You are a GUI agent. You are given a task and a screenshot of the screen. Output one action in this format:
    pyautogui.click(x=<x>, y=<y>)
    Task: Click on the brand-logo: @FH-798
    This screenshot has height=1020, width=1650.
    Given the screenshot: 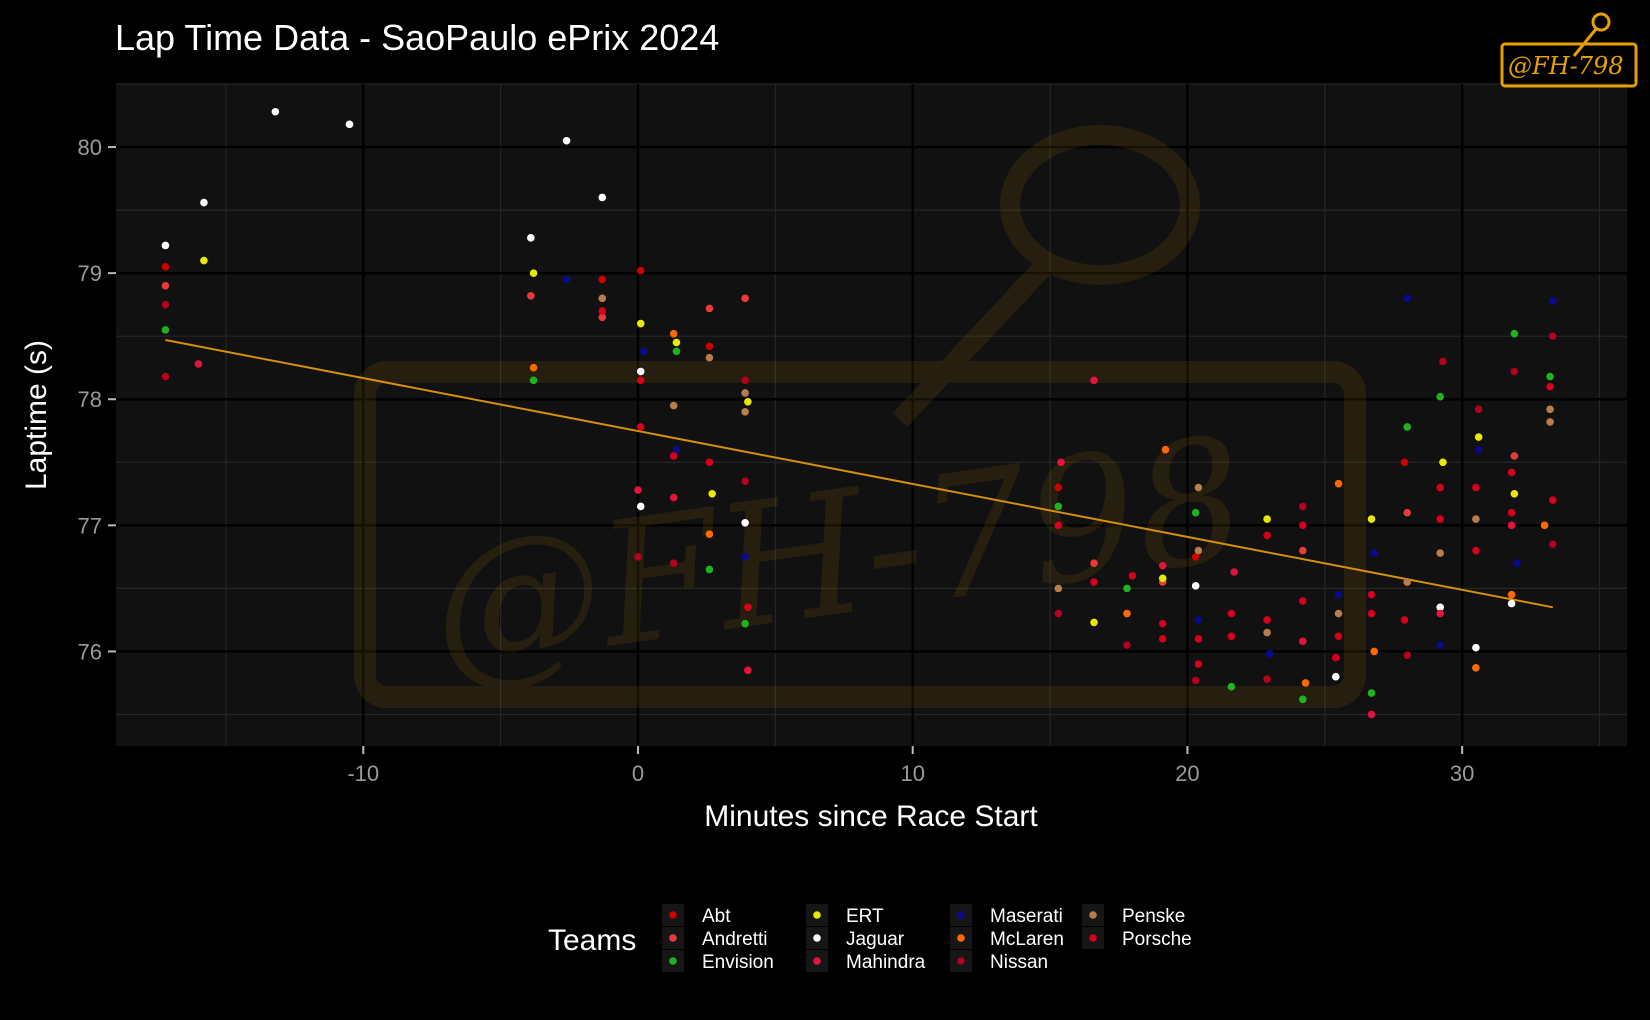 What is the action you would take?
    pyautogui.click(x=1569, y=50)
    